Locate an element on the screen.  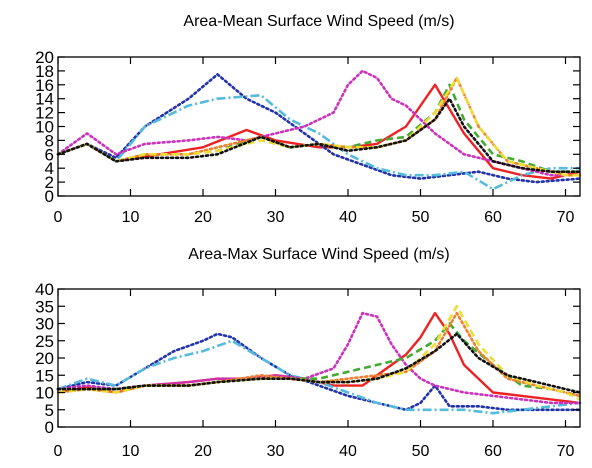
chart-2-x-tick-label-40: 40 is located at coordinates (348, 451).